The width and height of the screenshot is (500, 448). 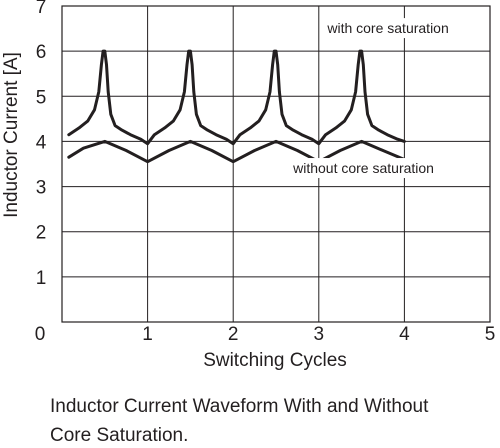 I want to click on caption-line-2: Core Saturation., so click(x=119, y=435).